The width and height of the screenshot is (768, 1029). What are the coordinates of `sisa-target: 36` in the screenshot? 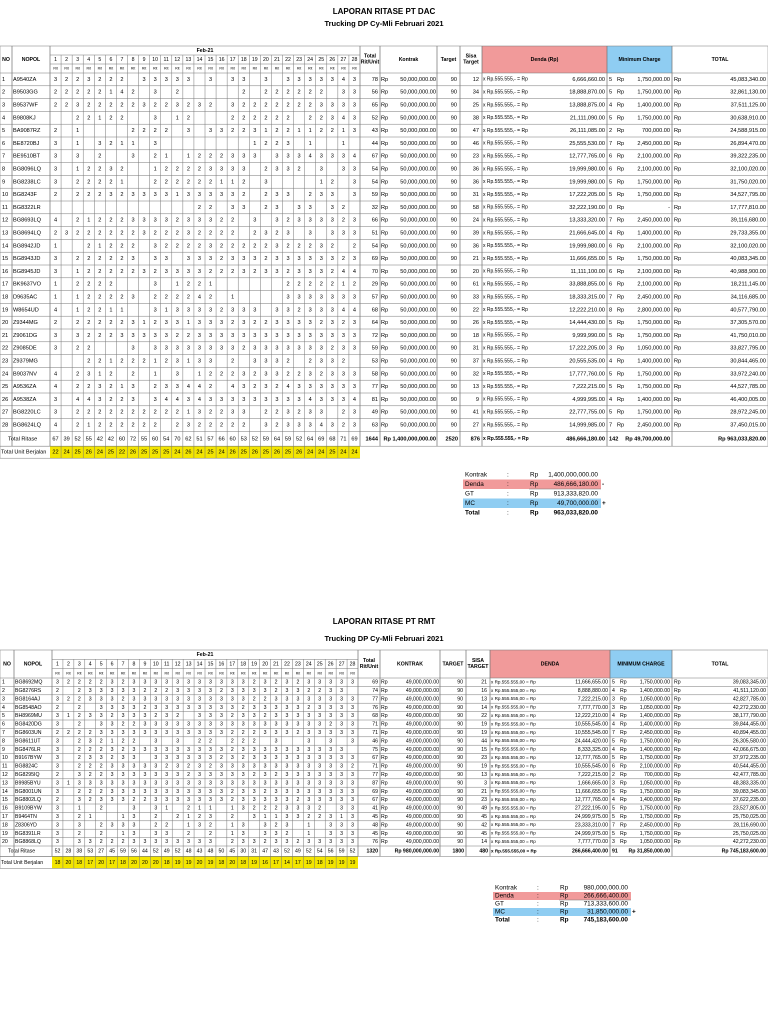 It's located at (476, 182).